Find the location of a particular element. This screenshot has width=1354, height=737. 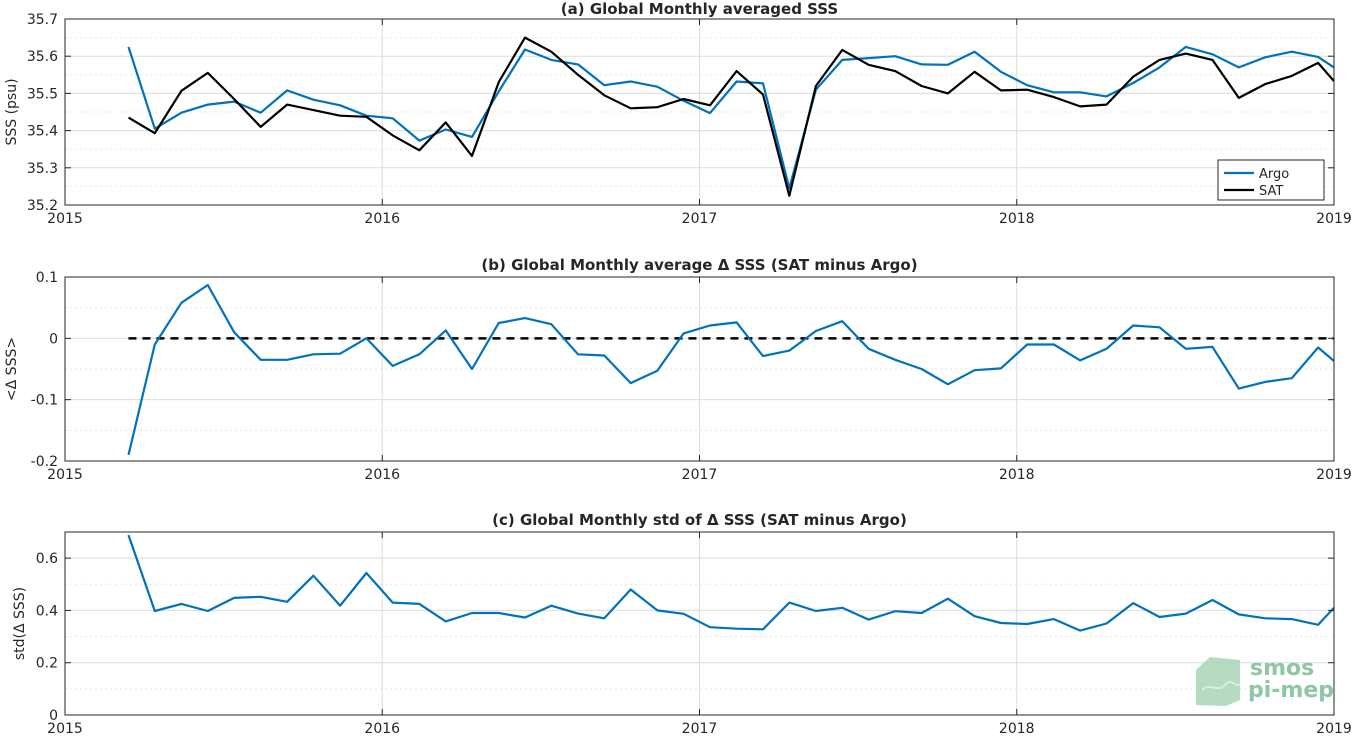

legend-label-sat: SAT is located at coordinates (1271, 191).